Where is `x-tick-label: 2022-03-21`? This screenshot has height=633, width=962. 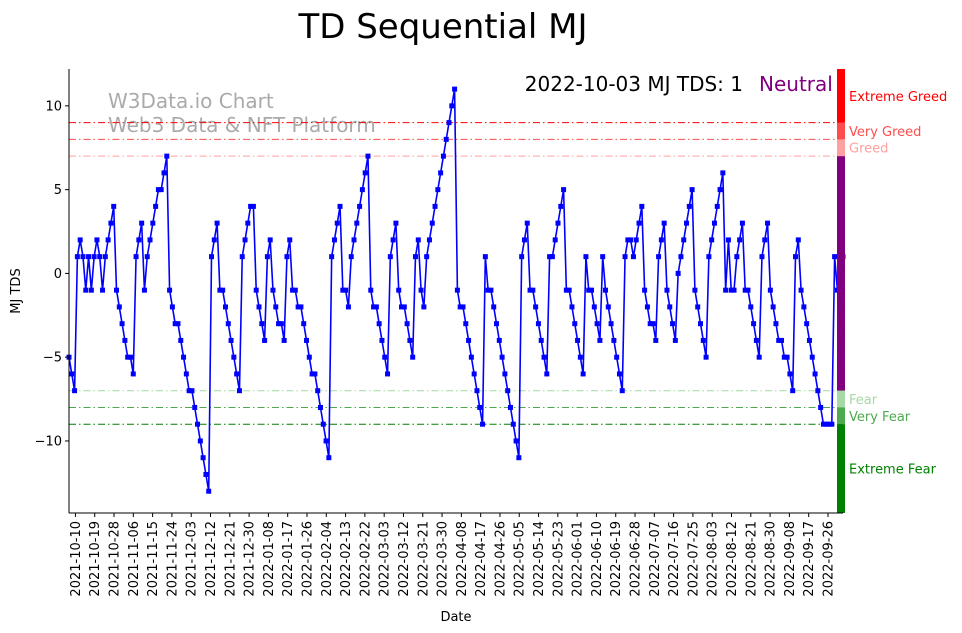
x-tick-label: 2022-03-21 is located at coordinates (423, 559).